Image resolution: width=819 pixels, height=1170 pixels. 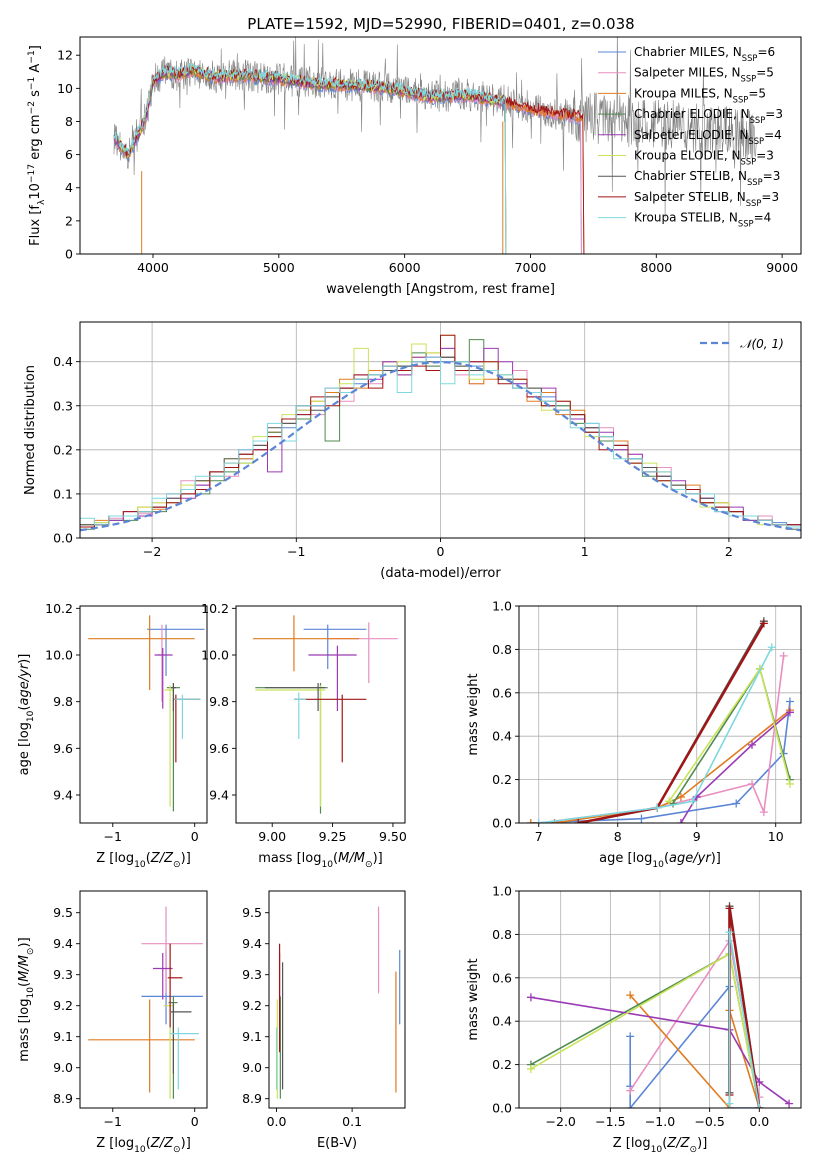 What do you see at coordinates (539, 836) in the screenshot?
I see `x-tick-label: 7` at bounding box center [539, 836].